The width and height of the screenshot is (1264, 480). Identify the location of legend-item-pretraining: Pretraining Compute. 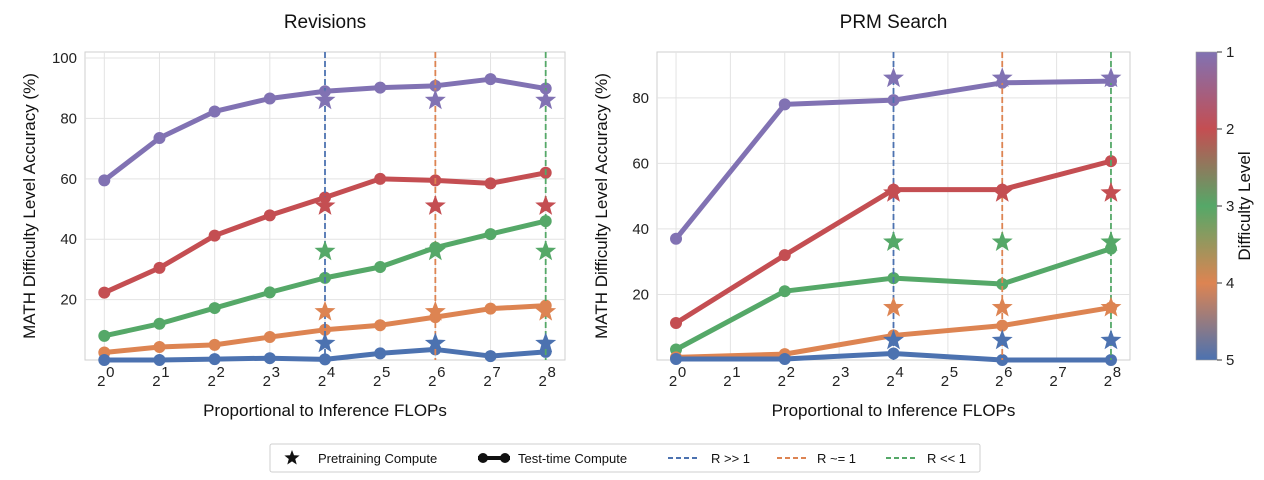
(360, 458).